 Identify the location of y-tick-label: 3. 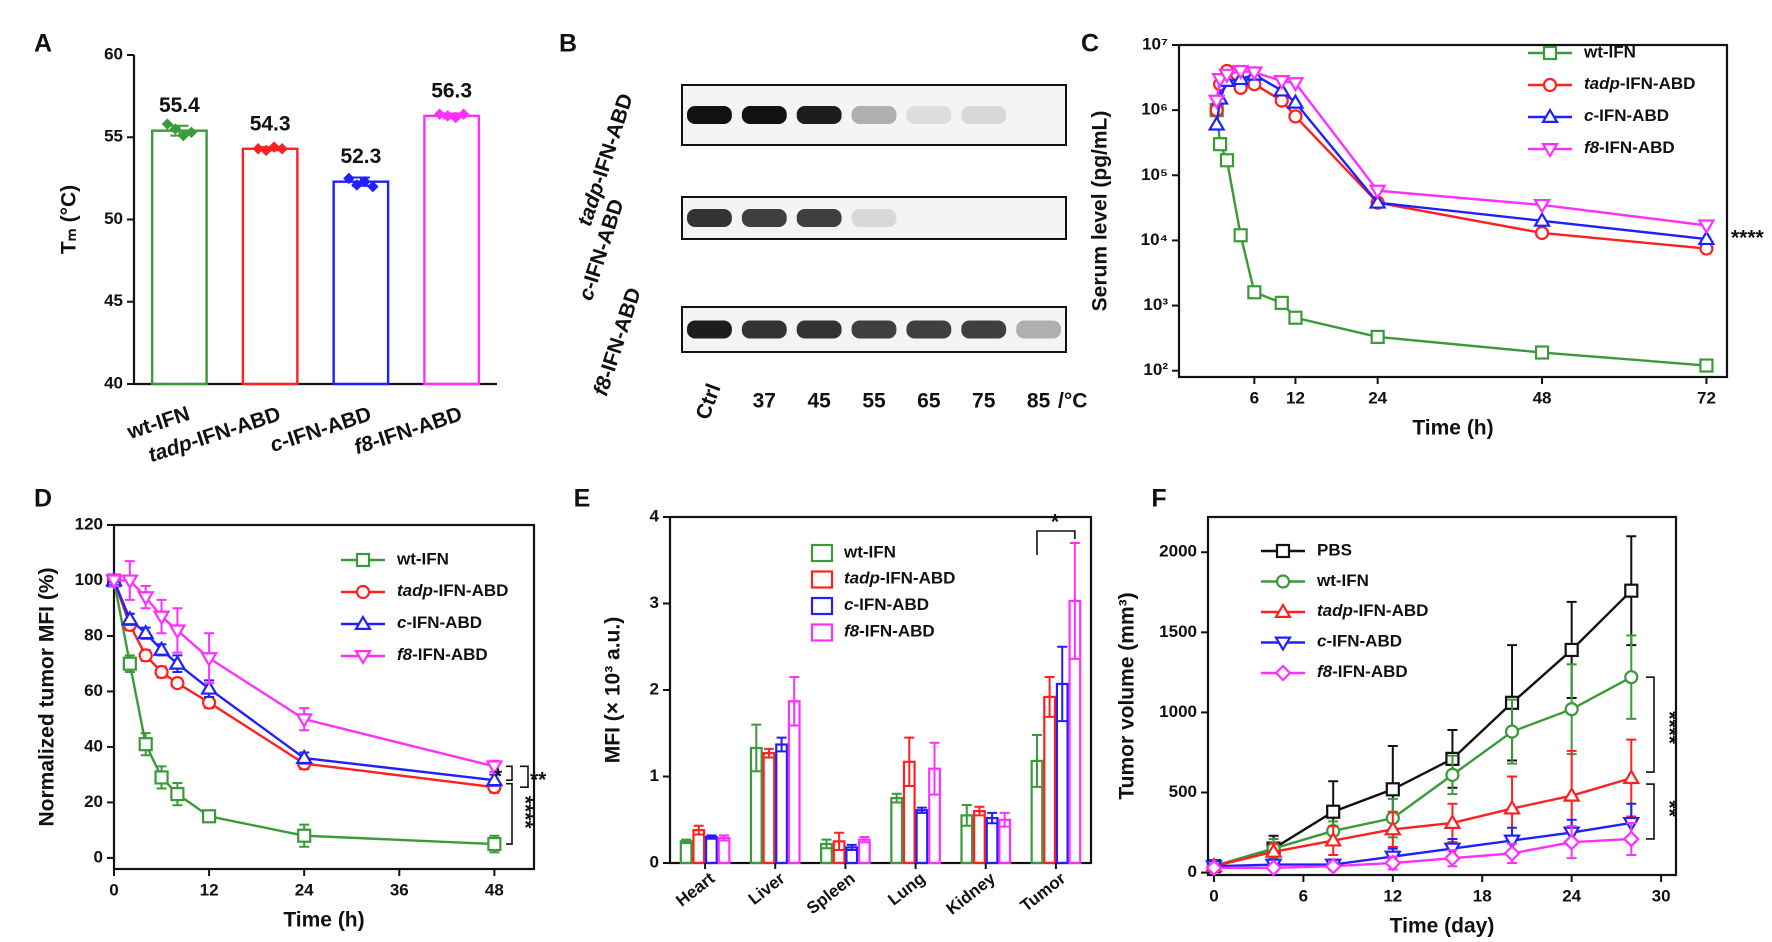
(654, 602).